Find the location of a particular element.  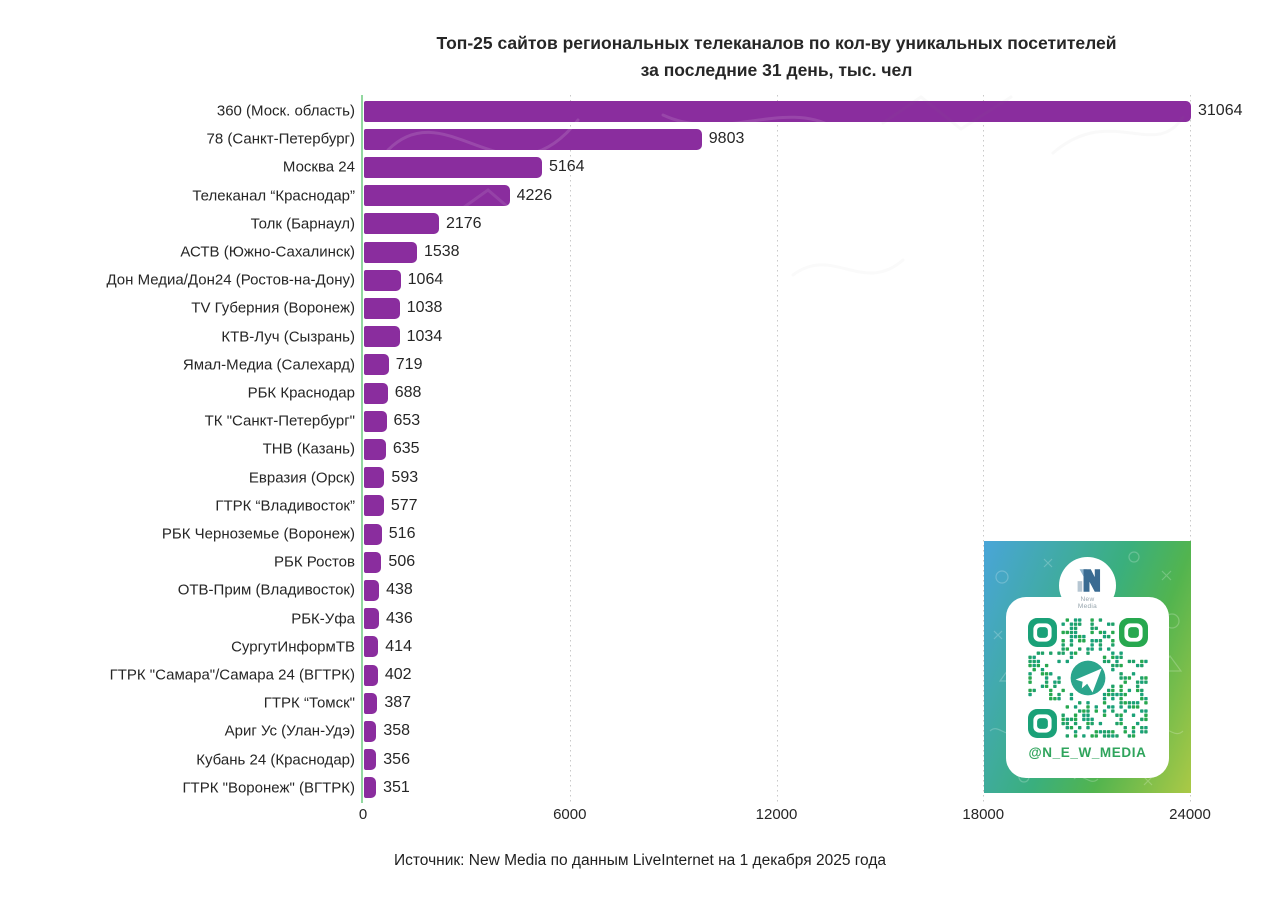

category-label: ТНВ (Казань) is located at coordinates (308, 449).